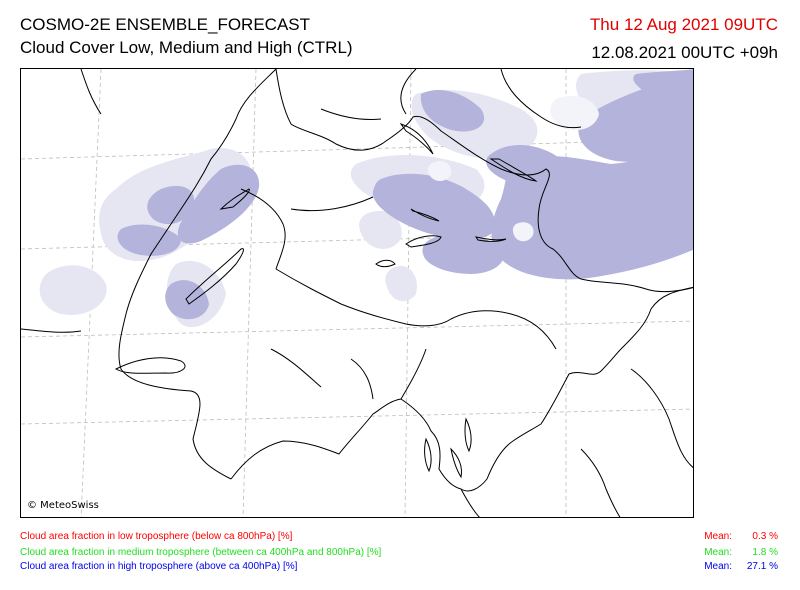 Image resolution: width=800 pixels, height=590 pixels. I want to click on legend-high-mean-value: 27.1 %, so click(762, 566).